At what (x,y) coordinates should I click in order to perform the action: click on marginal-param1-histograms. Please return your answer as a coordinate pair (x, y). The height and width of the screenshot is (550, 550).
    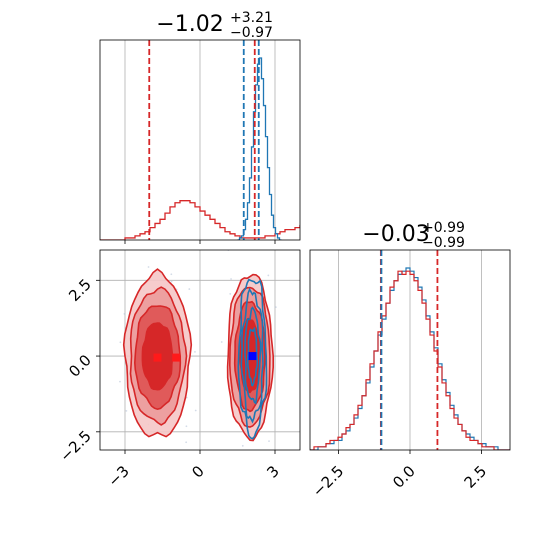
    Looking at the image, I should click on (200, 148).